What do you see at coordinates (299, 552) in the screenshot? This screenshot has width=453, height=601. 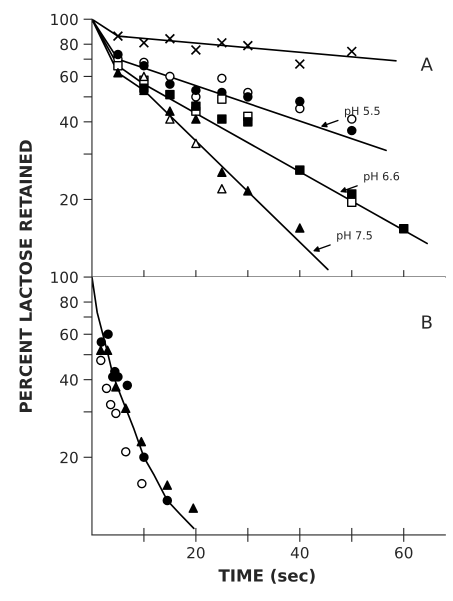 I see `x-tick-label: 40` at bounding box center [299, 552].